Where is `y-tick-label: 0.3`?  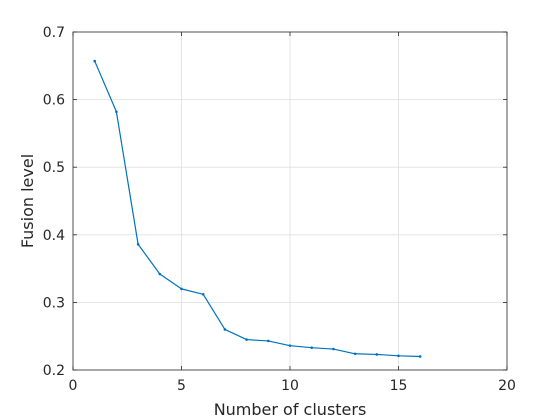 y-tick-label: 0.3 is located at coordinates (54, 303).